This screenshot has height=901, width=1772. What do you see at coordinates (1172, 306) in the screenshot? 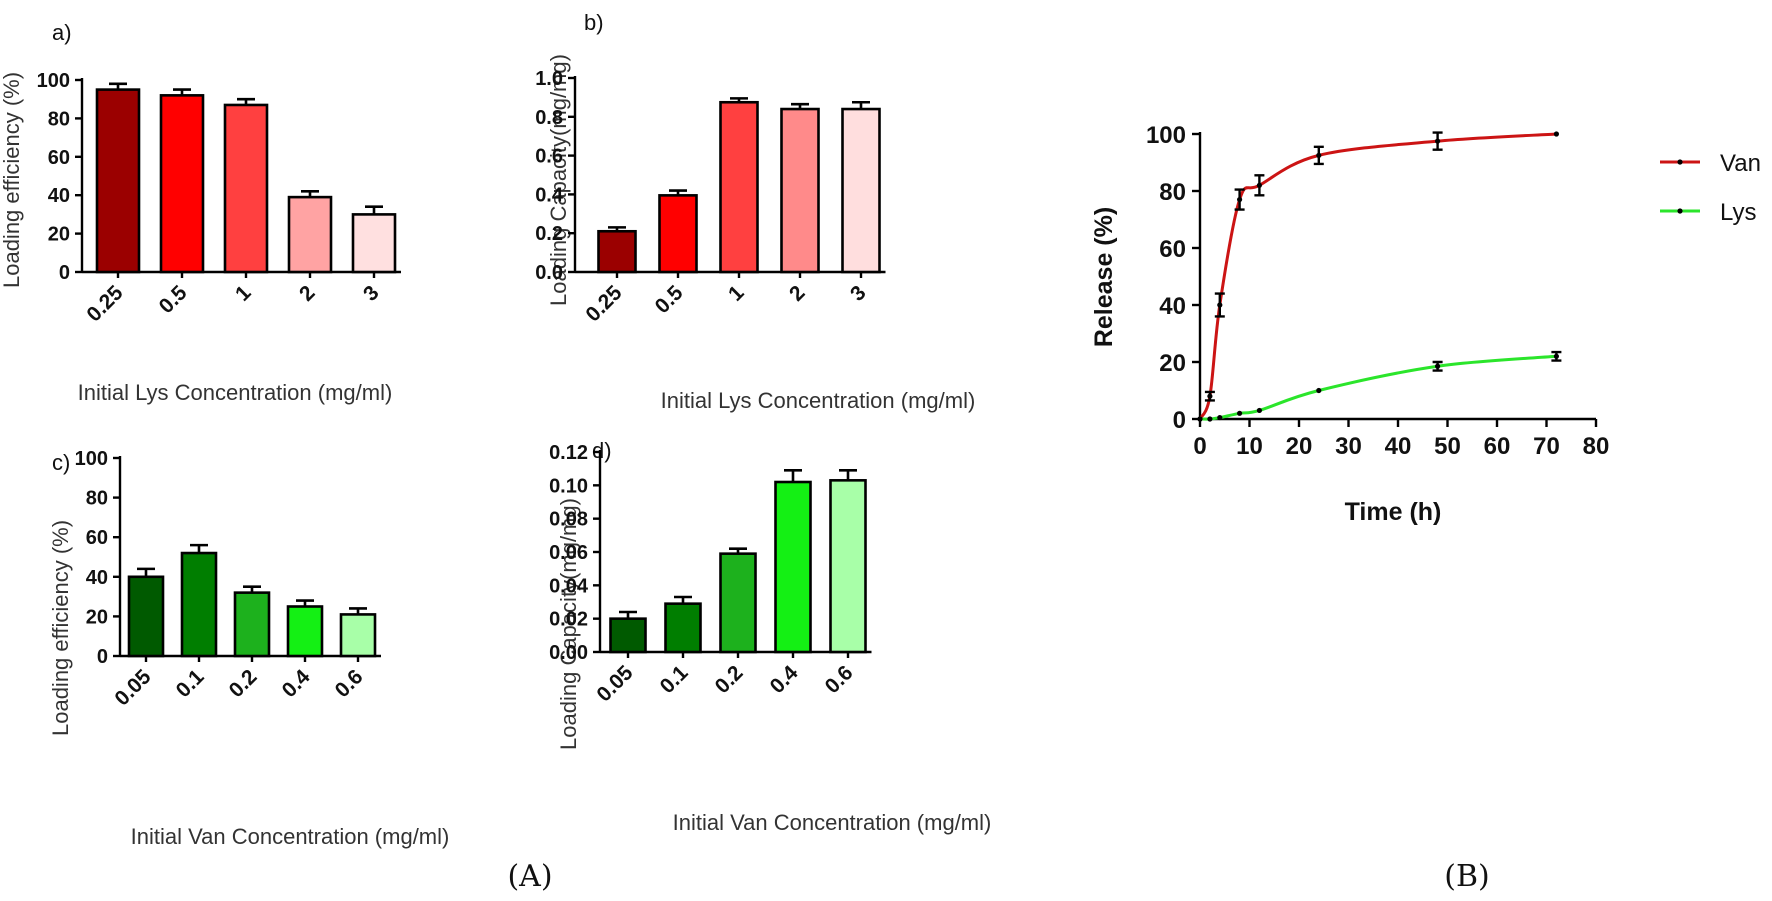
I see `release-y-tick-label: 40` at bounding box center [1172, 306].